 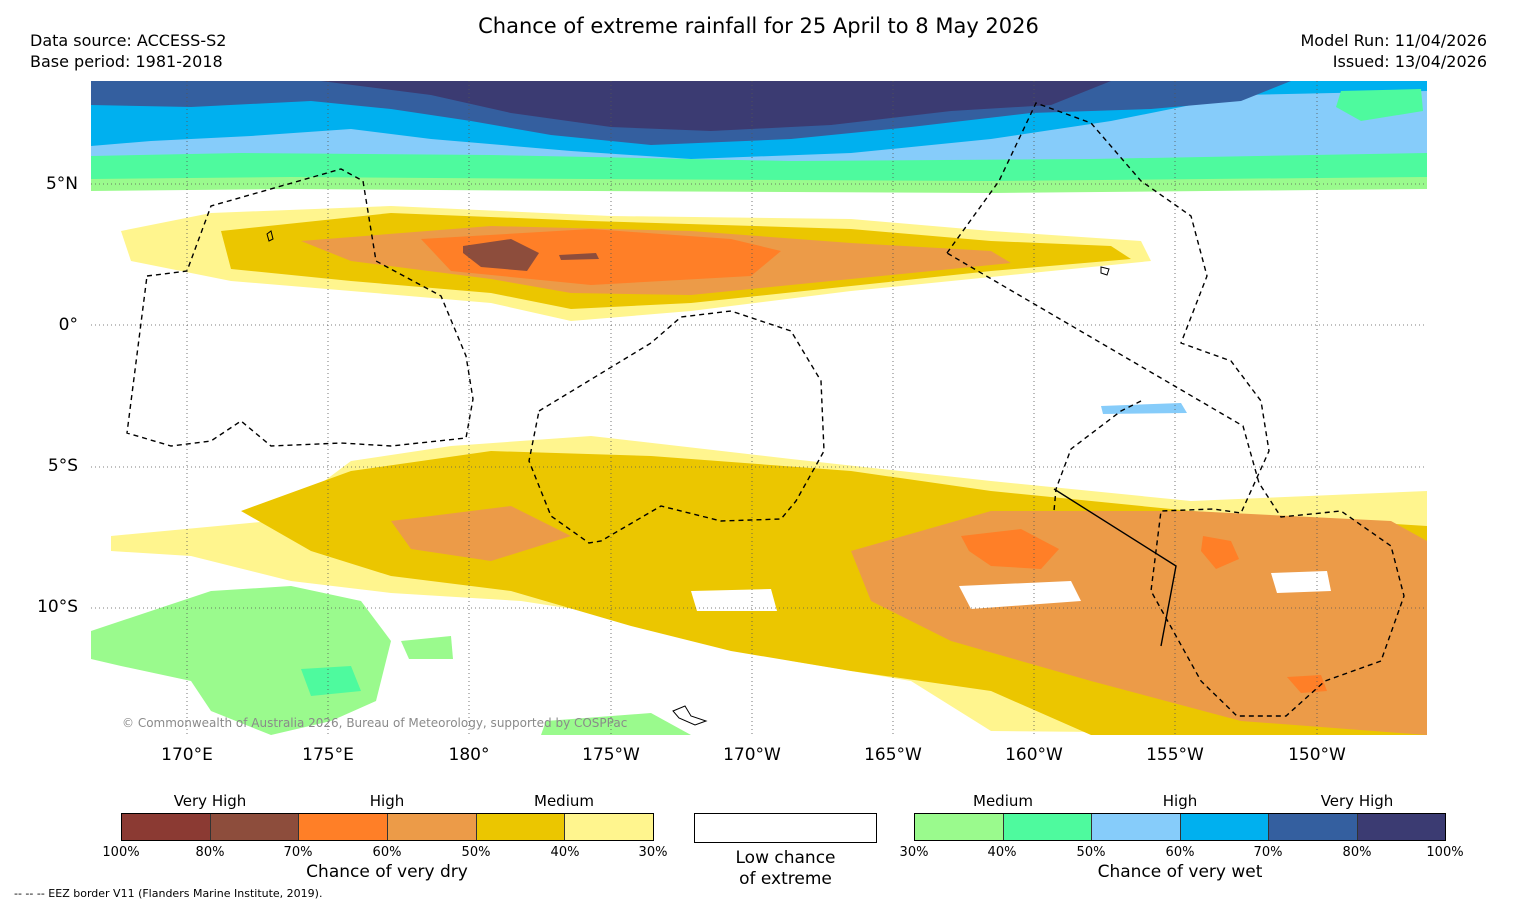 I want to click on wet-tick: 100%, so click(x=1445, y=852).